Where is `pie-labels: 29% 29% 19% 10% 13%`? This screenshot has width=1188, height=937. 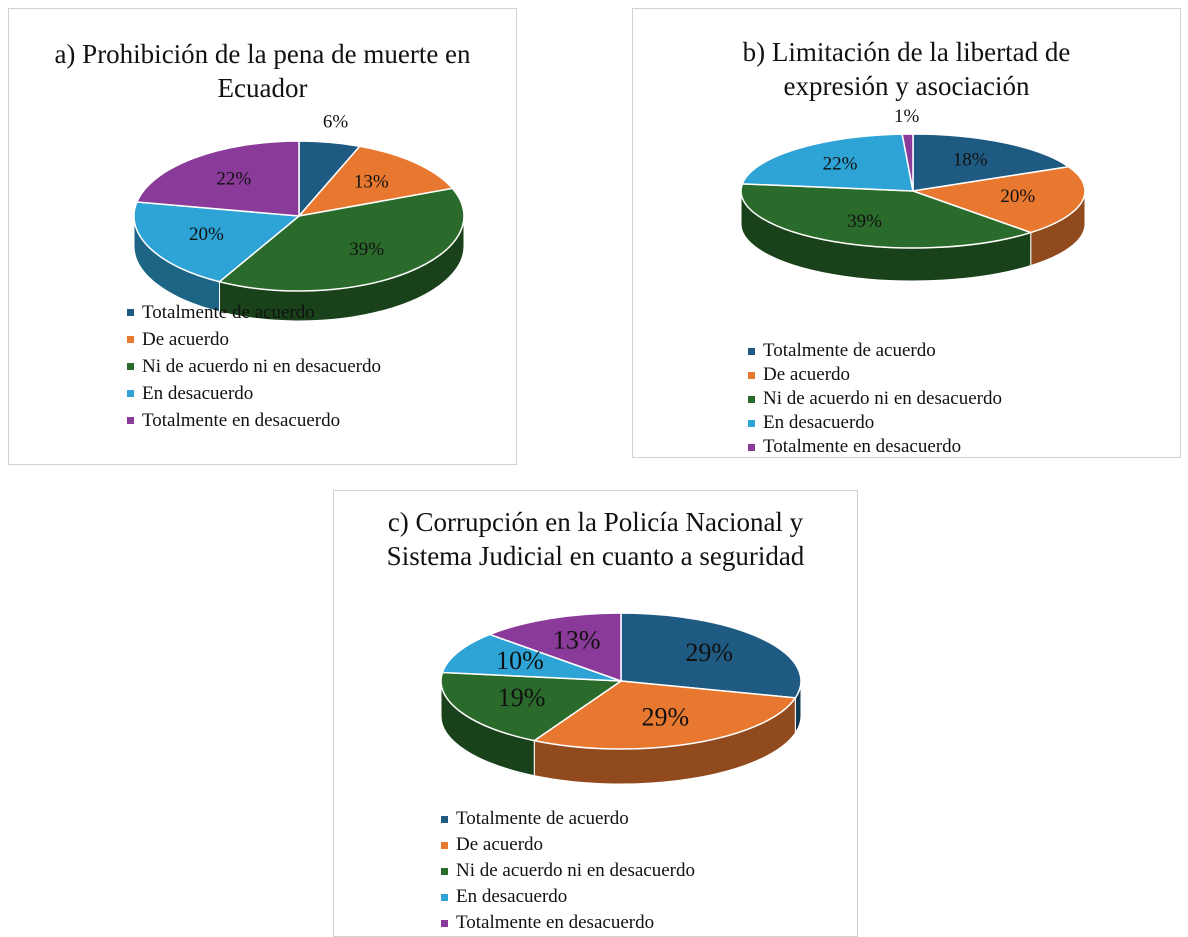 pie-labels: 29% 29% 19% 10% 13% is located at coordinates (614, 678).